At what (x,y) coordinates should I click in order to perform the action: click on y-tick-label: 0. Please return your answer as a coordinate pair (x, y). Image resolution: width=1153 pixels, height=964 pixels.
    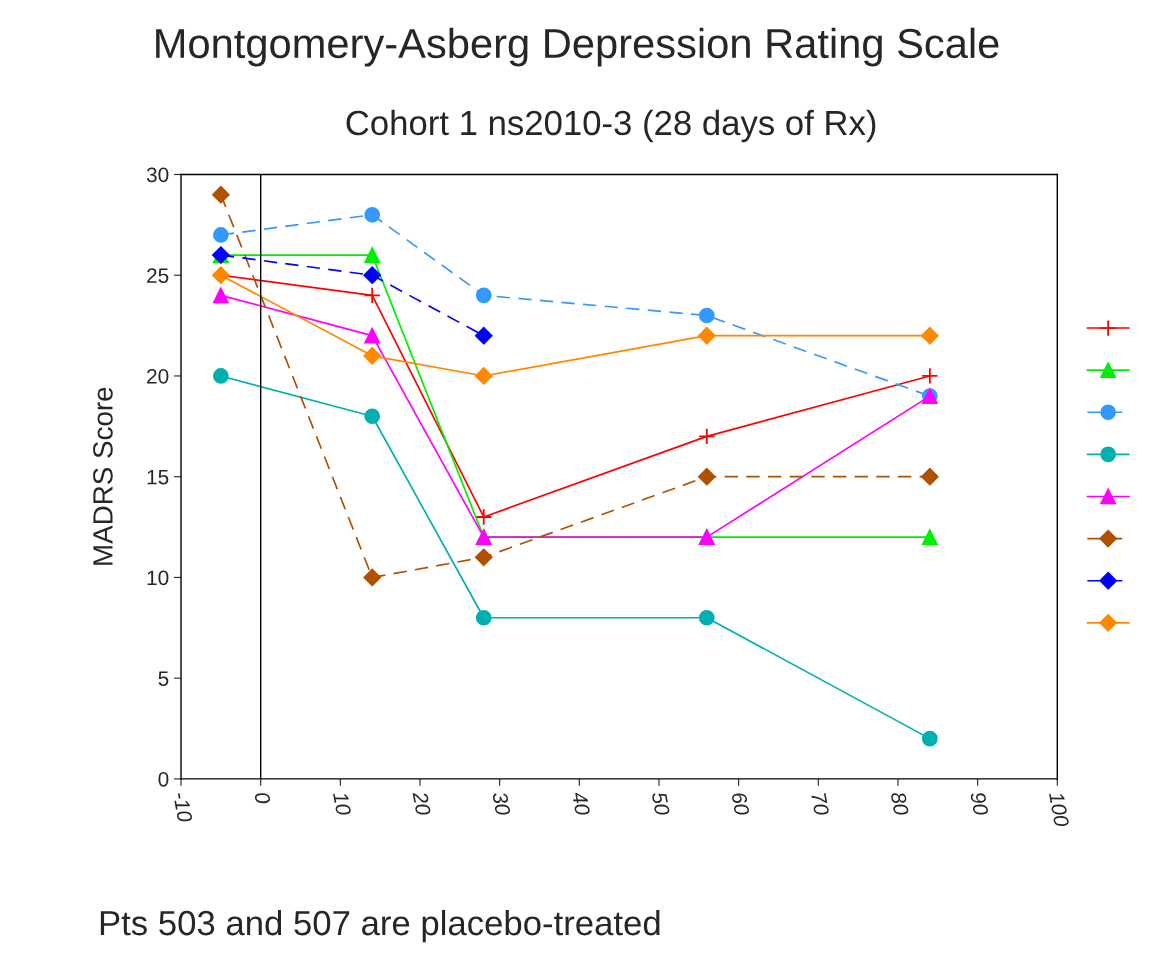
    Looking at the image, I should click on (163, 779).